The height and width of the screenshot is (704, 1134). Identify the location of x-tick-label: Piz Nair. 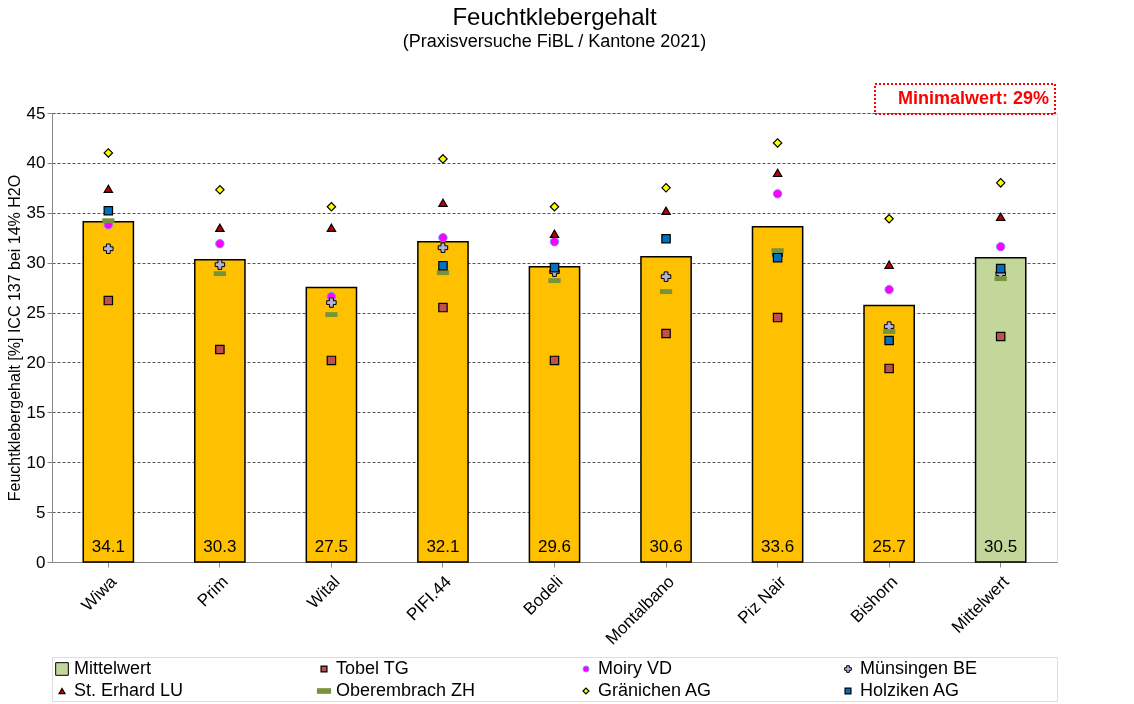
(762, 599).